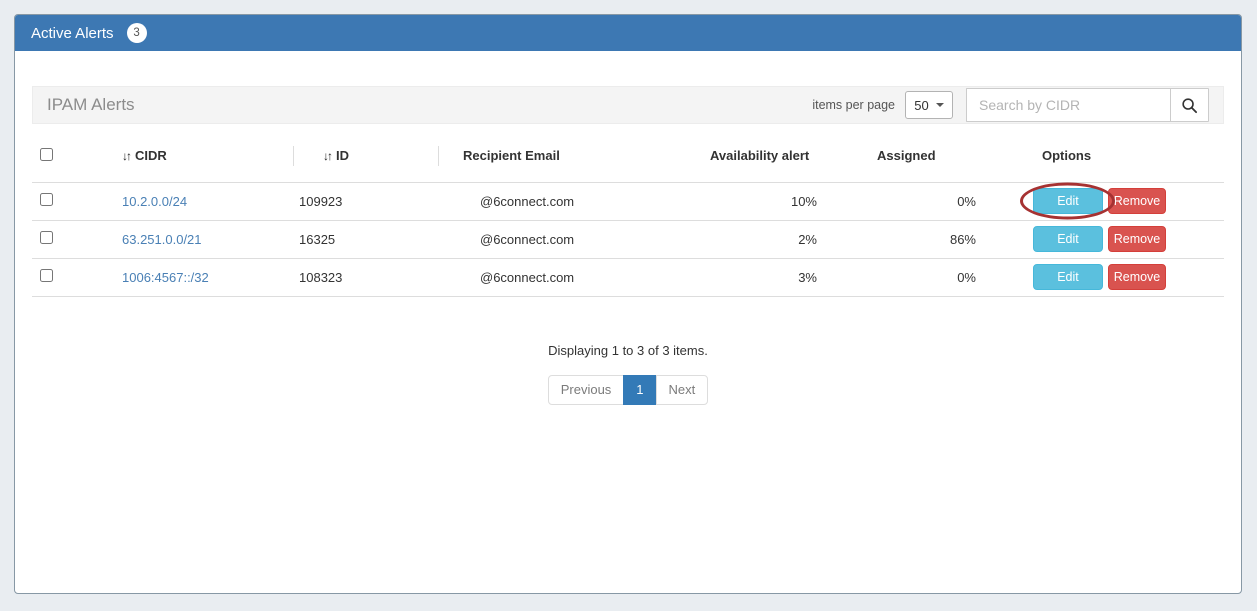 Image resolution: width=1257 pixels, height=611 pixels. I want to click on availability-cell: 3%, so click(780, 277).